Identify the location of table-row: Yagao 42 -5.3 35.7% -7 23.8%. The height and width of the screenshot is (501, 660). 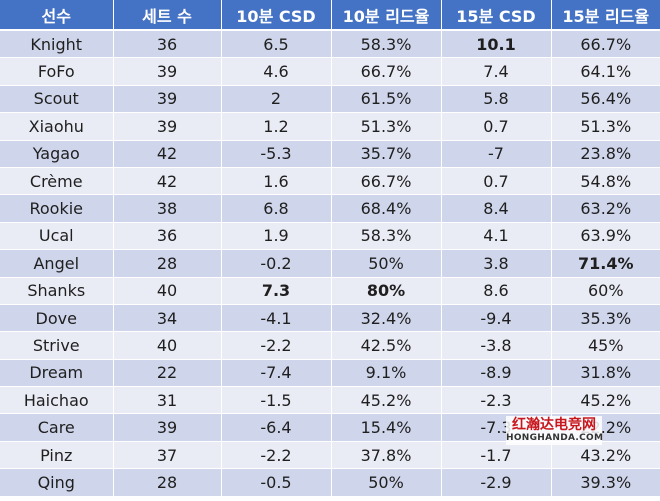
(330, 154).